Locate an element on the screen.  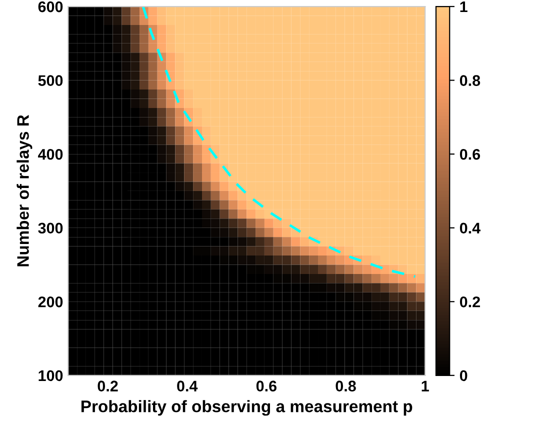
y-tick-label: 500 is located at coordinates (50, 80).